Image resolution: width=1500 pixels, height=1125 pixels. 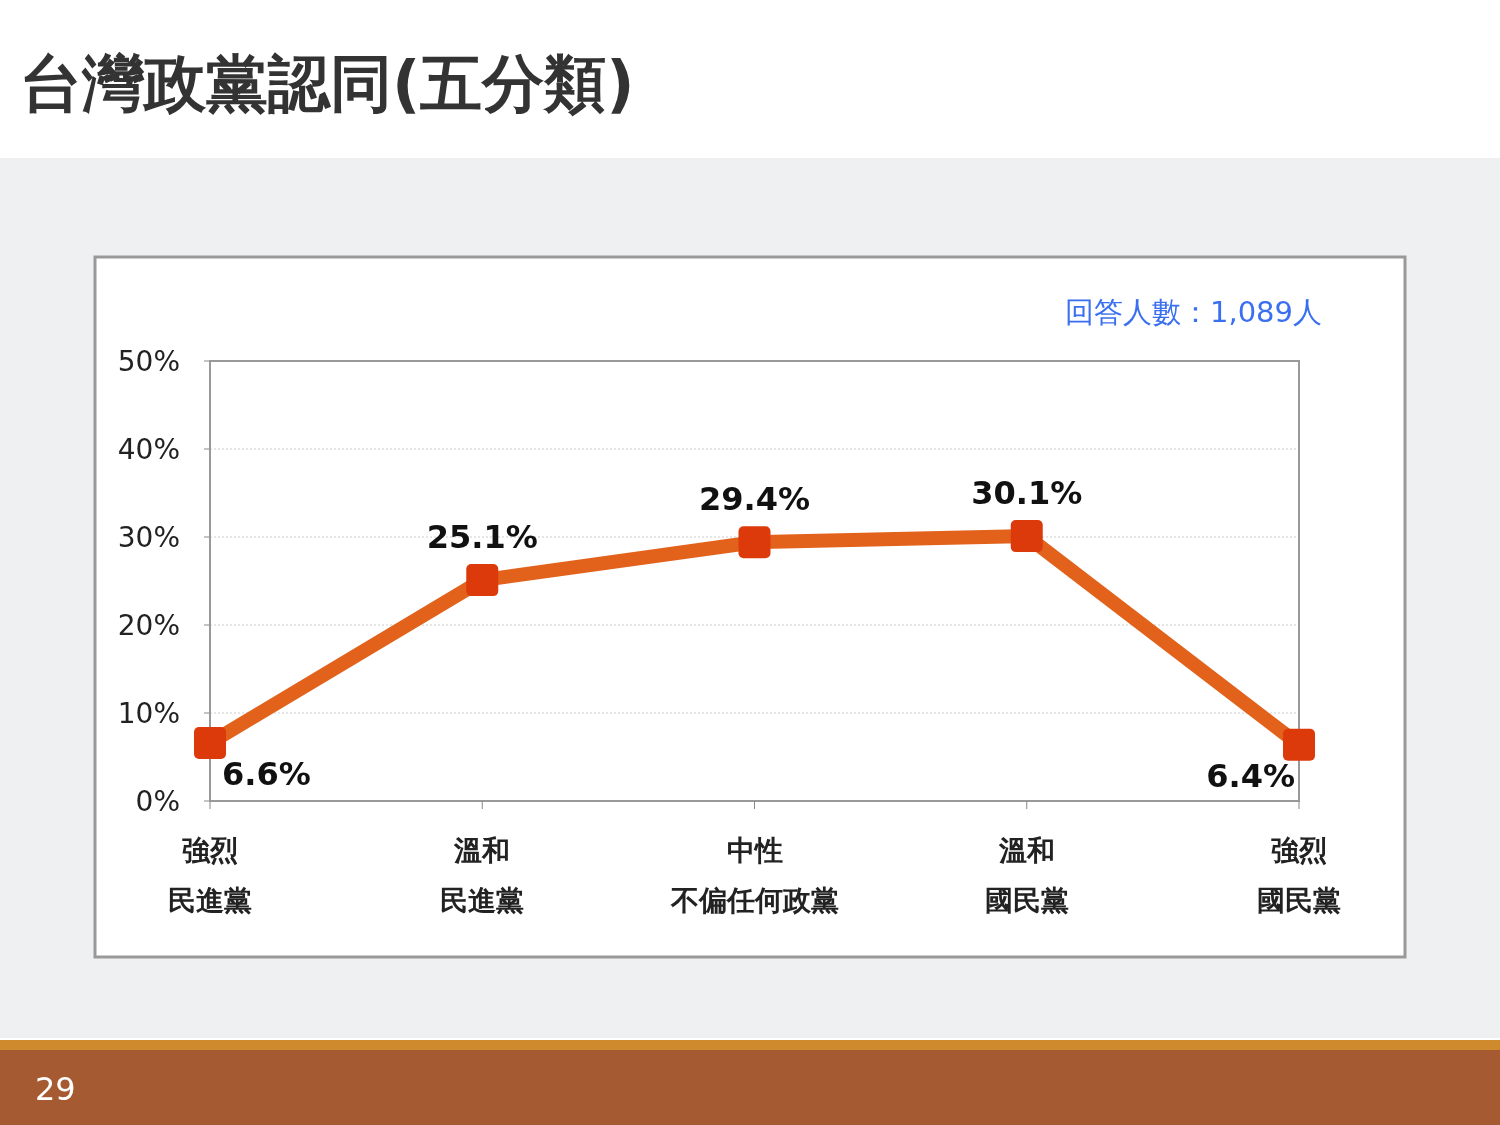 I want to click on y-tick-label: 20%, so click(x=148, y=625).